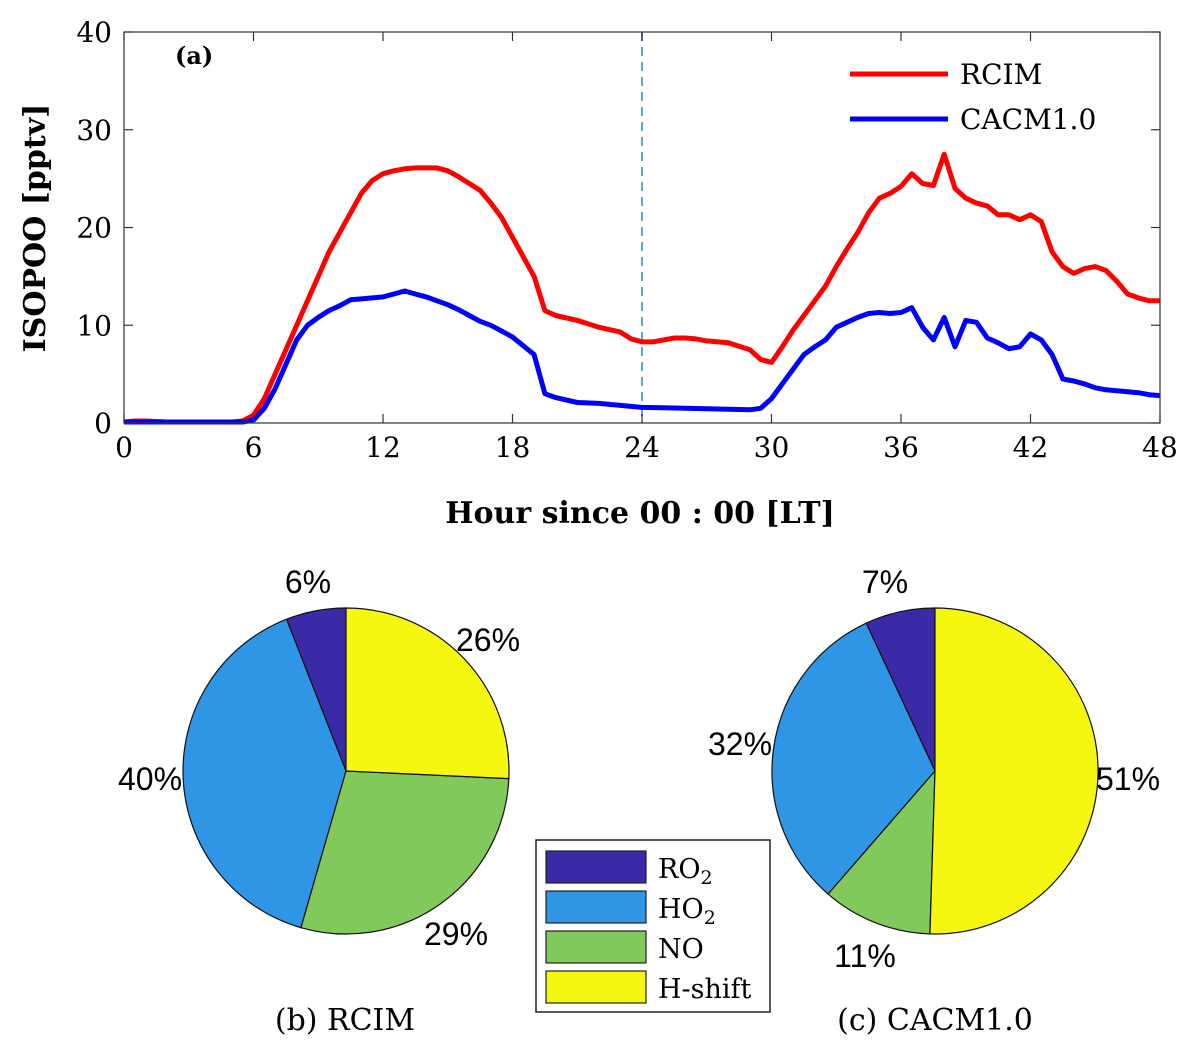  Describe the element at coordinates (150, 779) in the screenshot. I see `pie-slice-label: 40%` at that location.